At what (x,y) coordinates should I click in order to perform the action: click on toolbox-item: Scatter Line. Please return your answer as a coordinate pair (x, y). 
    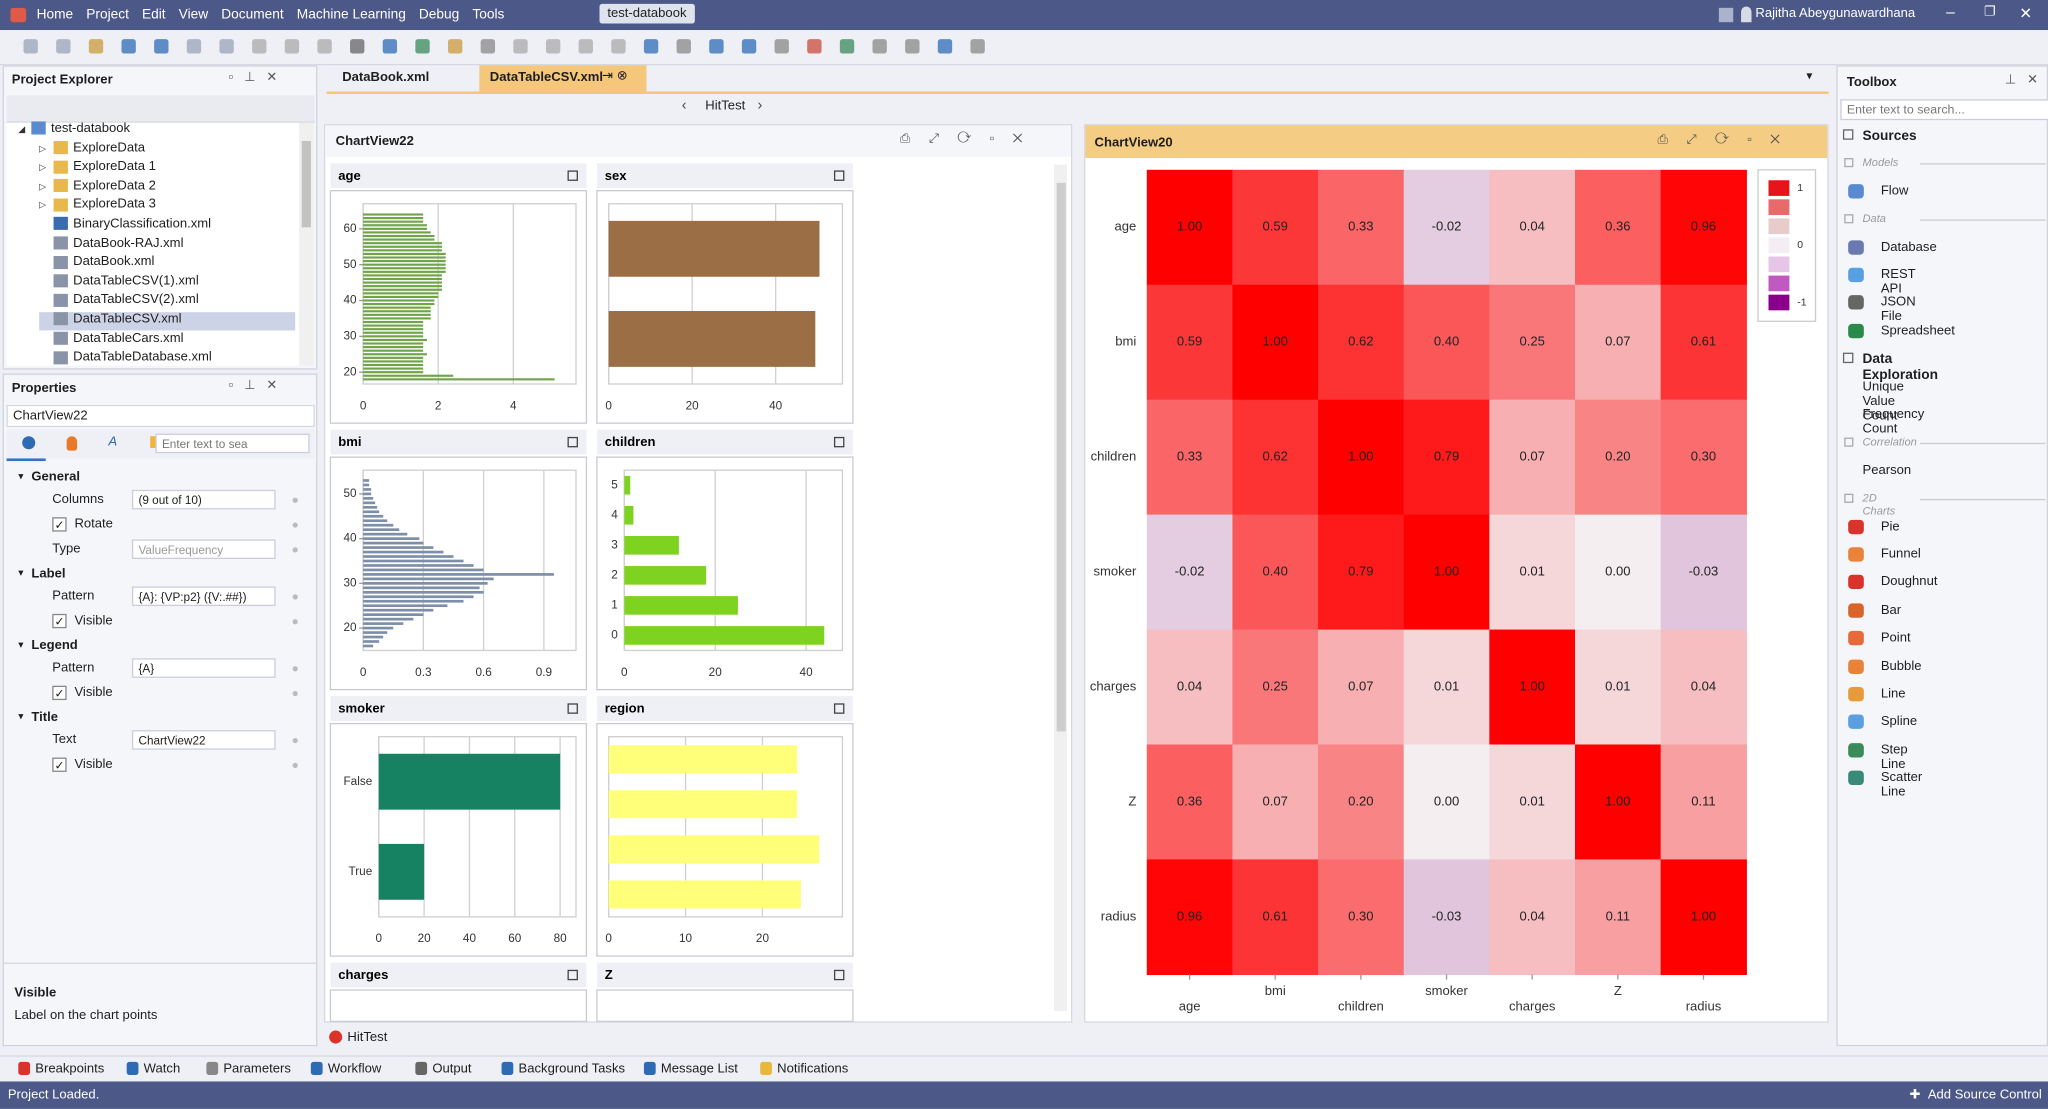
    Looking at the image, I should click on (1901, 785).